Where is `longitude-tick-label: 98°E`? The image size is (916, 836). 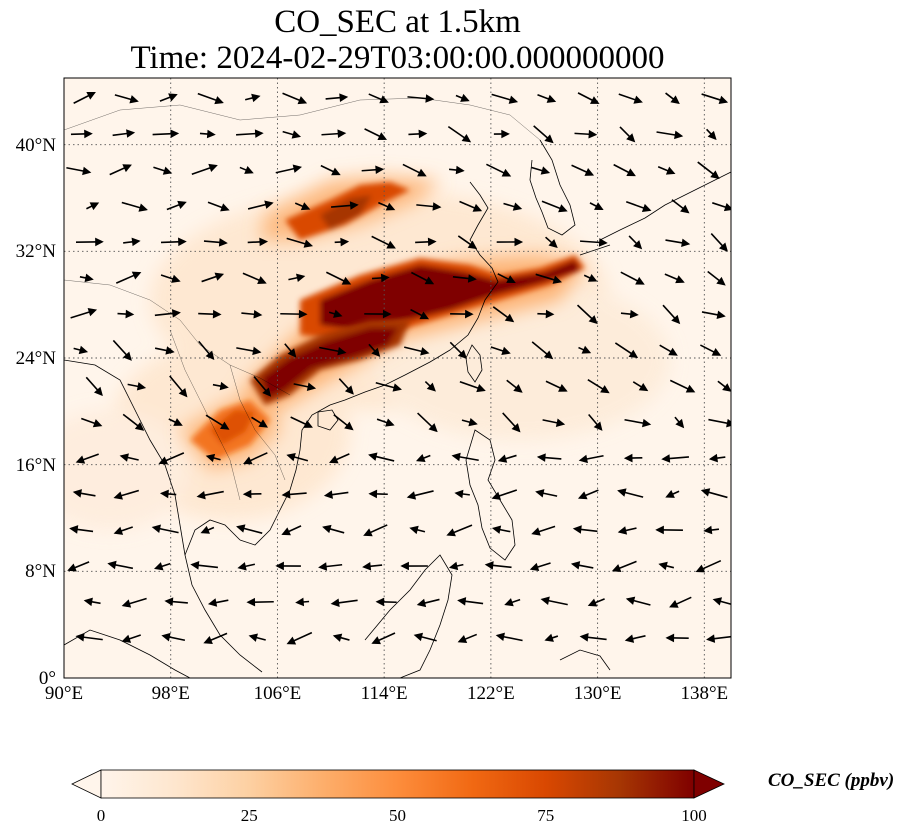
longitude-tick-label: 98°E is located at coordinates (170, 693).